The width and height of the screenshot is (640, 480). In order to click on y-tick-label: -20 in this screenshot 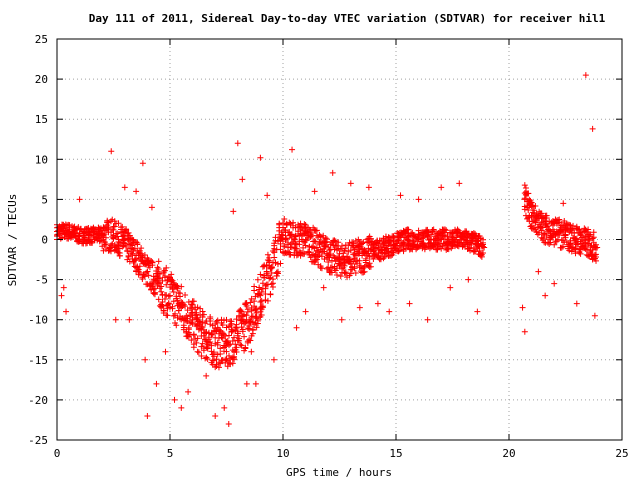, I will do `click(38, 400)`.